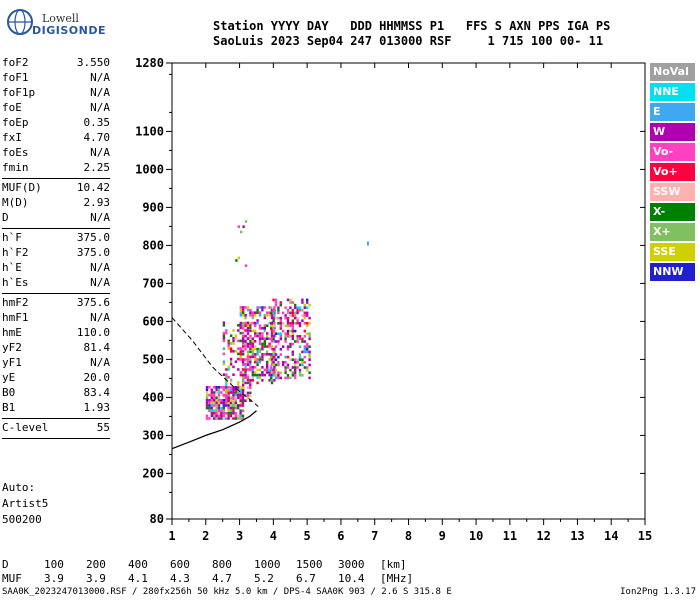 This screenshot has width=700, height=600. Describe the element at coordinates (149, 169) in the screenshot. I see `y-tick-label: 1000` at that location.